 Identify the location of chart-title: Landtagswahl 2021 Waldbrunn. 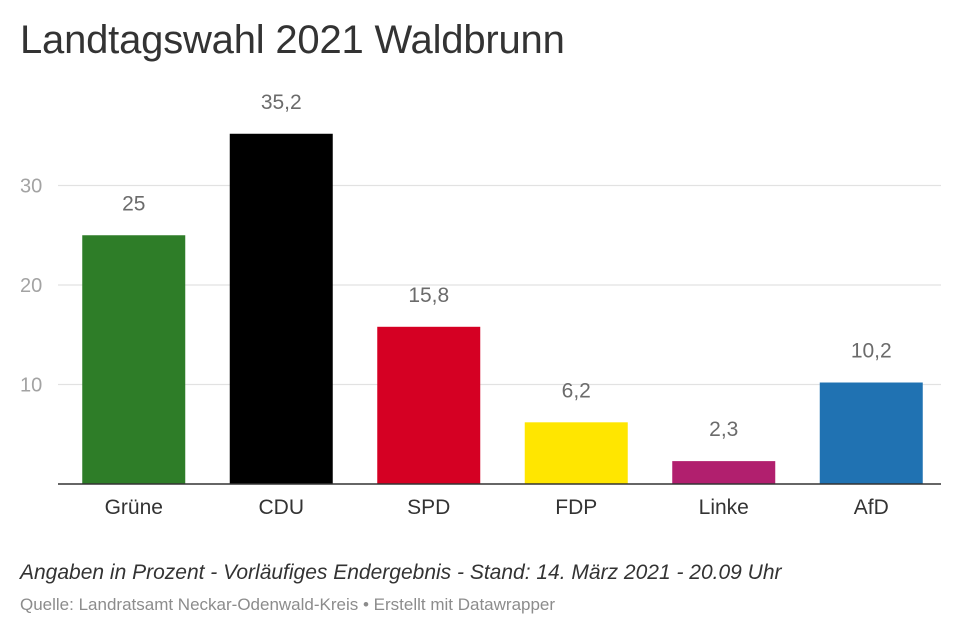
(292, 40).